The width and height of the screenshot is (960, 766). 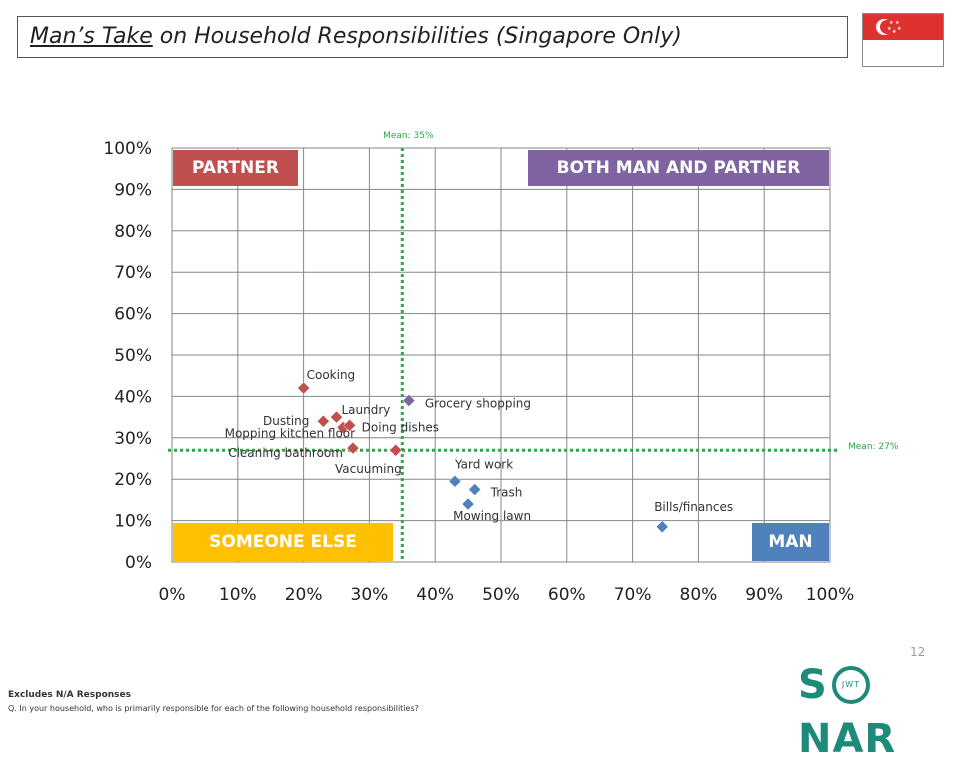 What do you see at coordinates (290, 433) in the screenshot?
I see `data-point-label: Mopping kitchen floor` at bounding box center [290, 433].